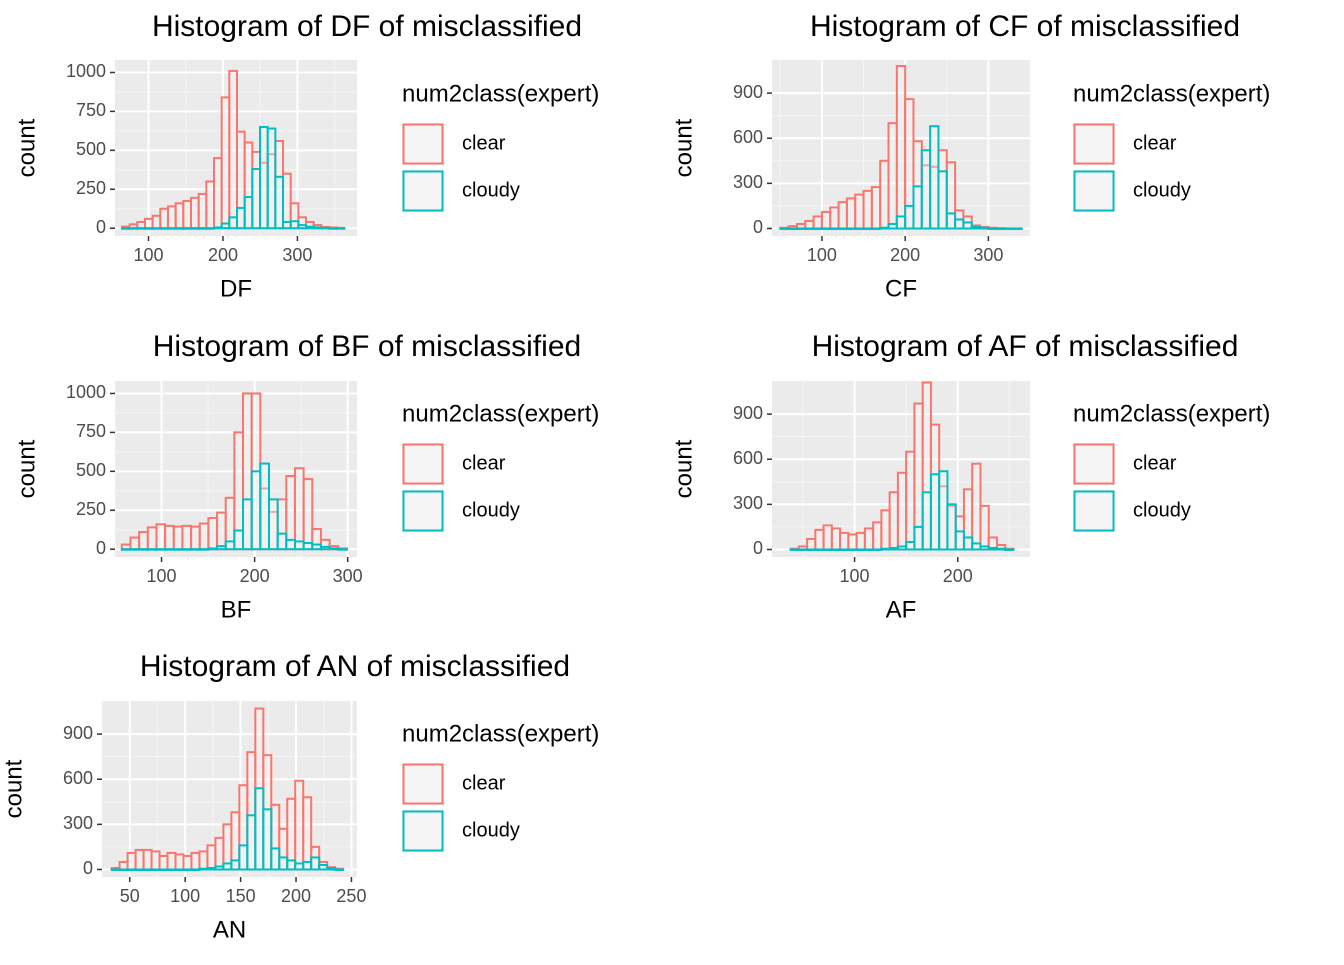 The width and height of the screenshot is (1344, 965). What do you see at coordinates (367, 26) in the screenshot?
I see `chart-title: Histogram of DF of misclassified` at bounding box center [367, 26].